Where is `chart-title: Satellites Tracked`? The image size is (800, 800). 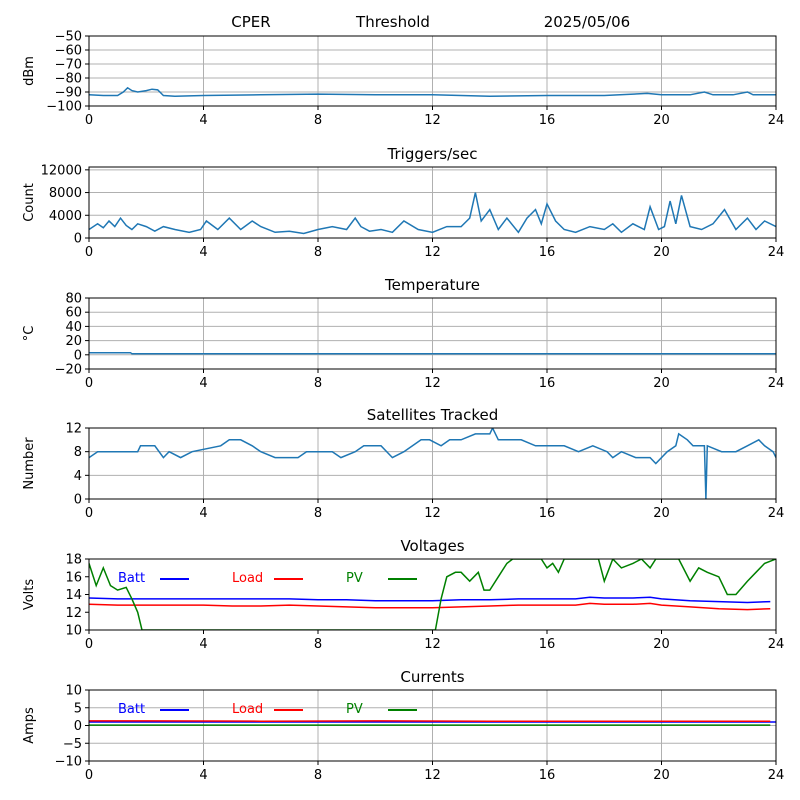
chart-title: Satellites Tracked is located at coordinates (432, 415).